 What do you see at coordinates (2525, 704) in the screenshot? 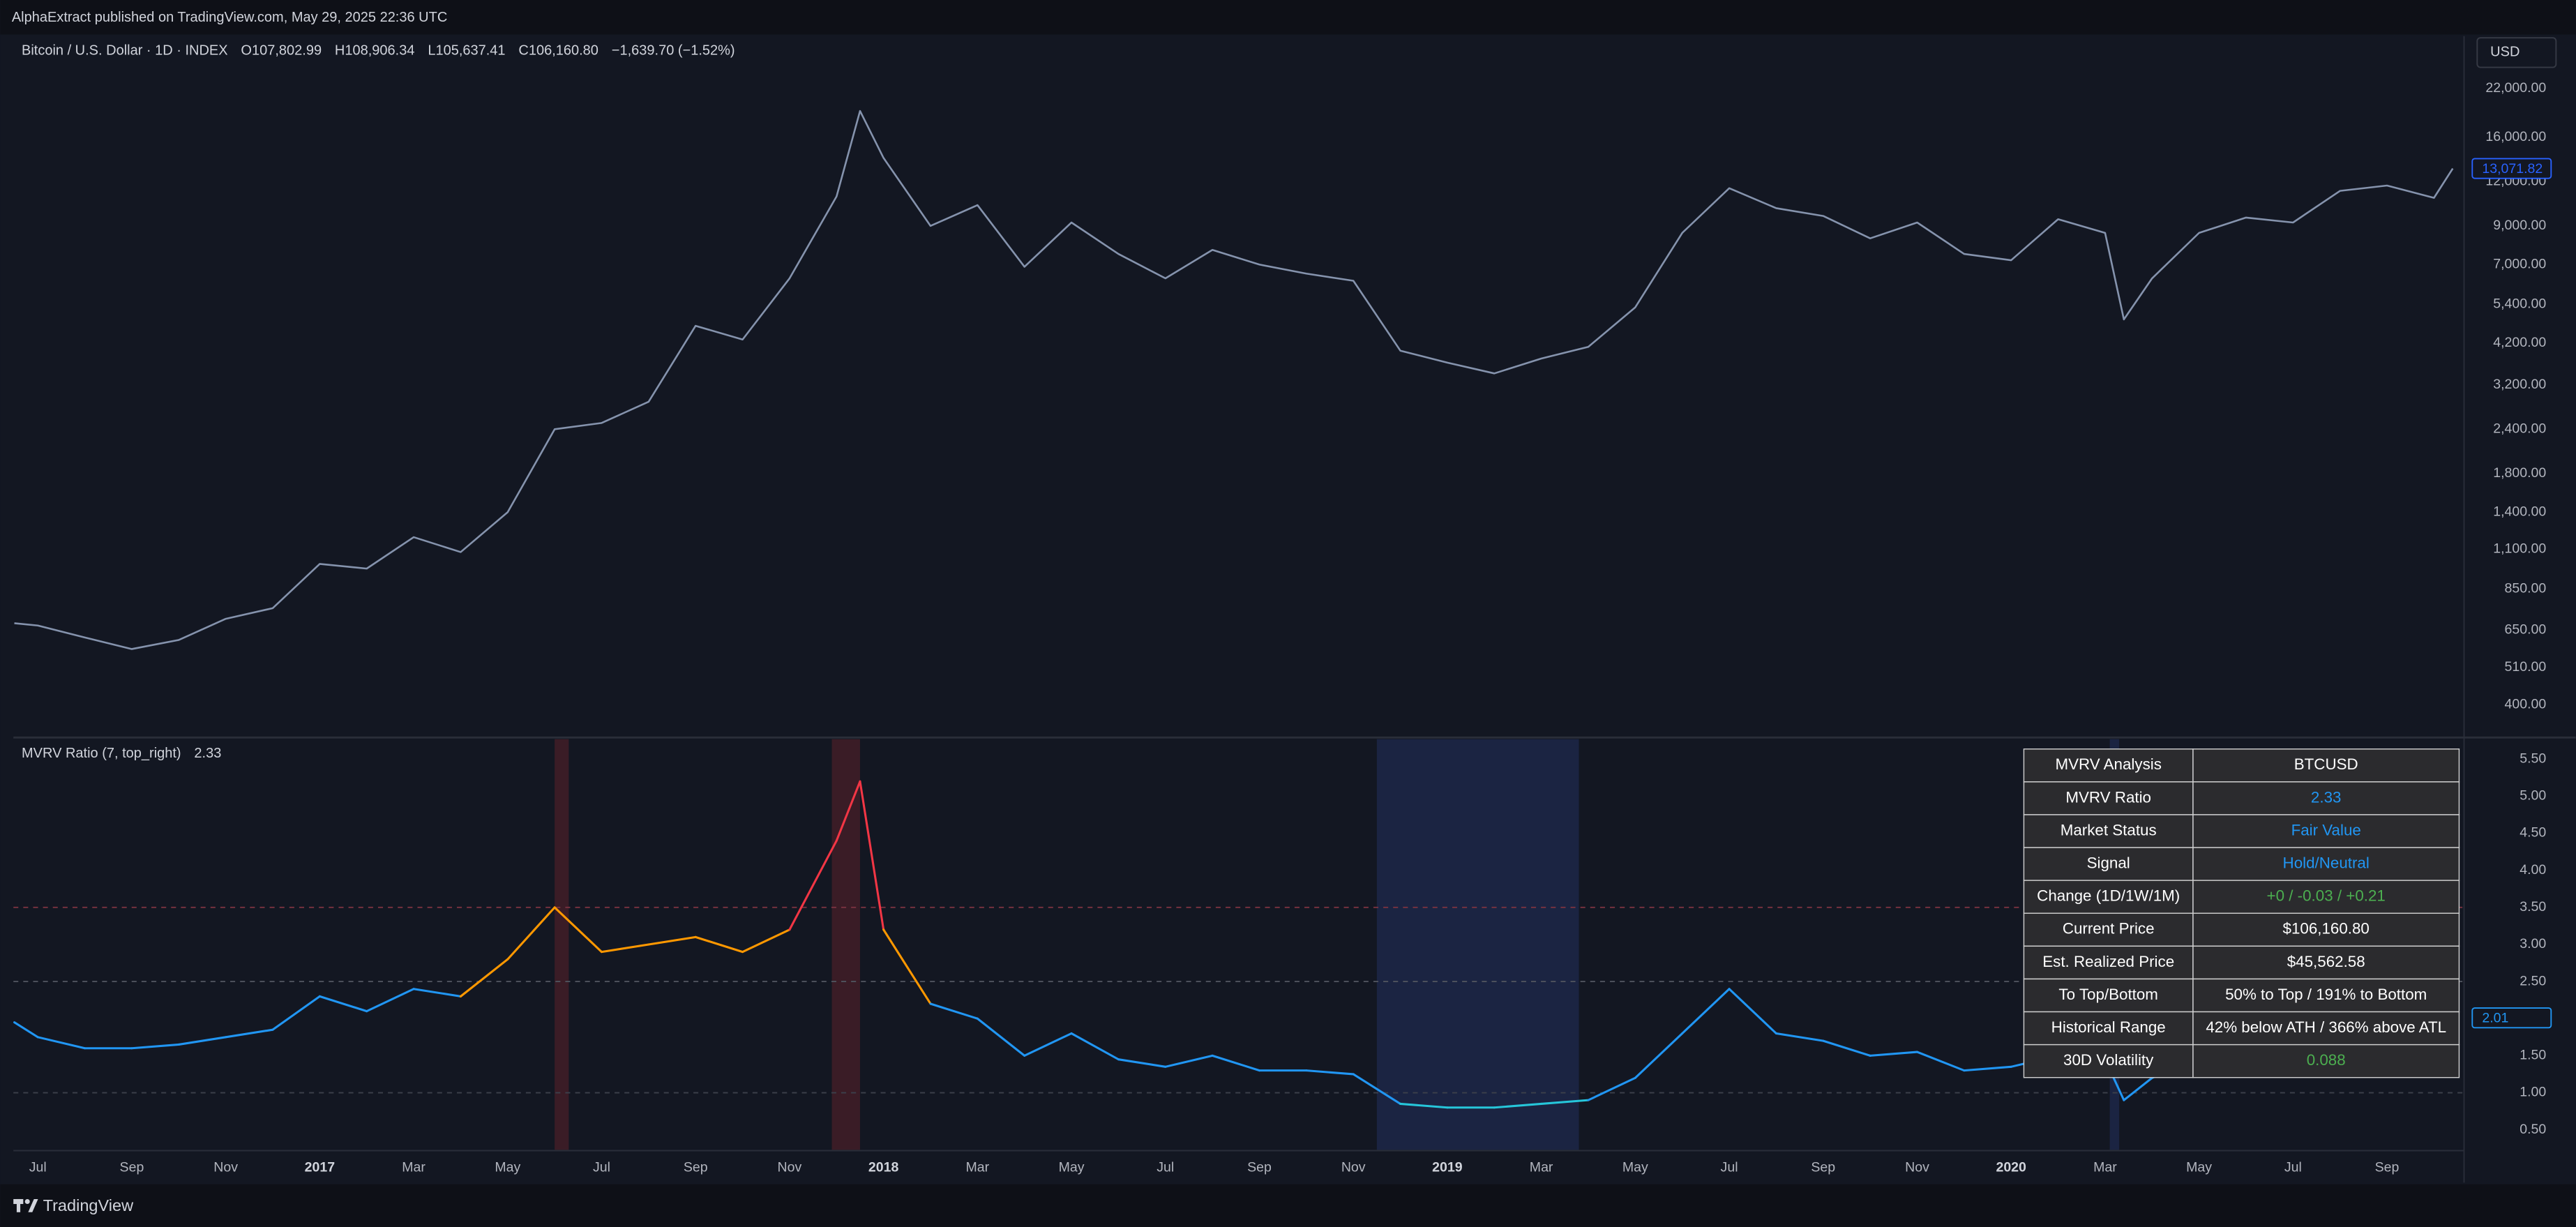
I see `y-tick-label: 400.00` at bounding box center [2525, 704].